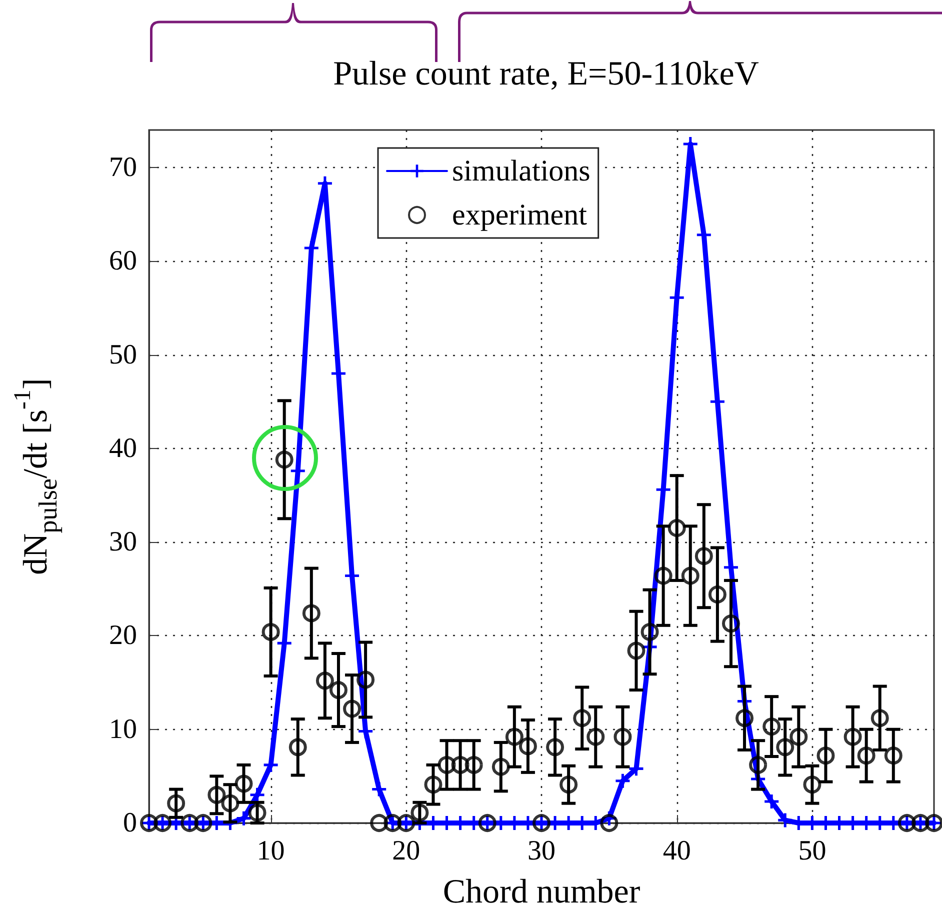 Image resolution: width=942 pixels, height=914 pixels. Describe the element at coordinates (270, 851) in the screenshot. I see `x-tick-label: 10` at that location.